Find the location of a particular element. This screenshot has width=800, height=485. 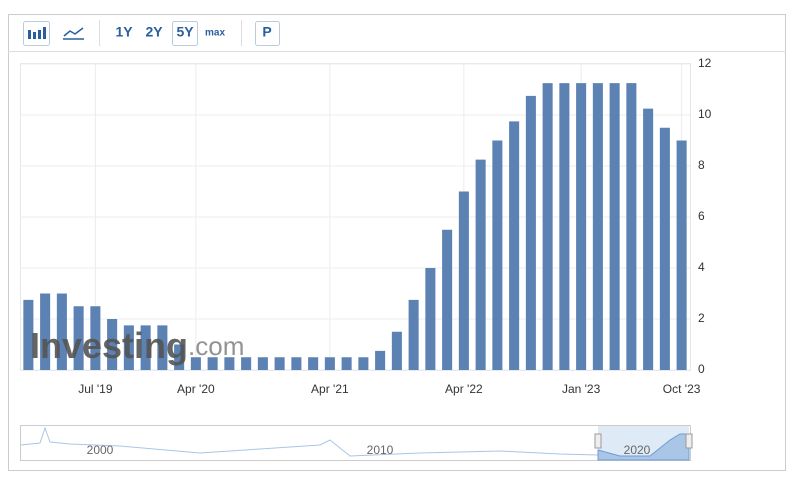

line-chart-button is located at coordinates (73, 33).